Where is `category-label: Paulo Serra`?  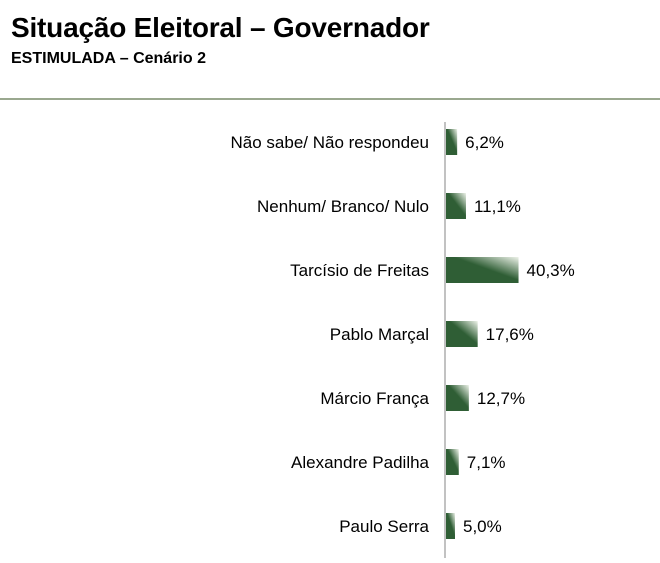
category-label: Paulo Serra is located at coordinates (384, 526).